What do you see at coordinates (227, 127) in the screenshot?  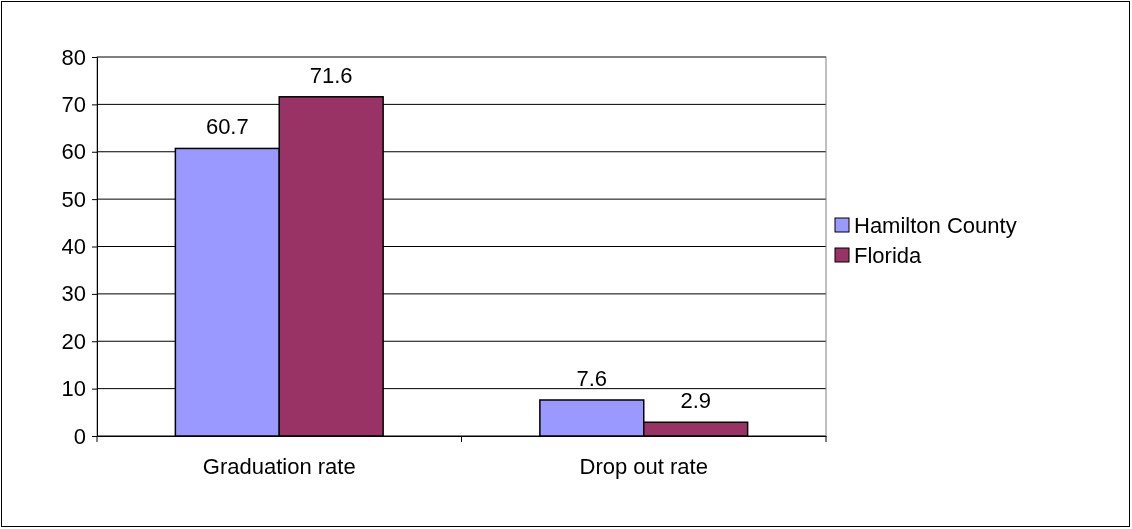 I see `data-label: 60.7` at bounding box center [227, 127].